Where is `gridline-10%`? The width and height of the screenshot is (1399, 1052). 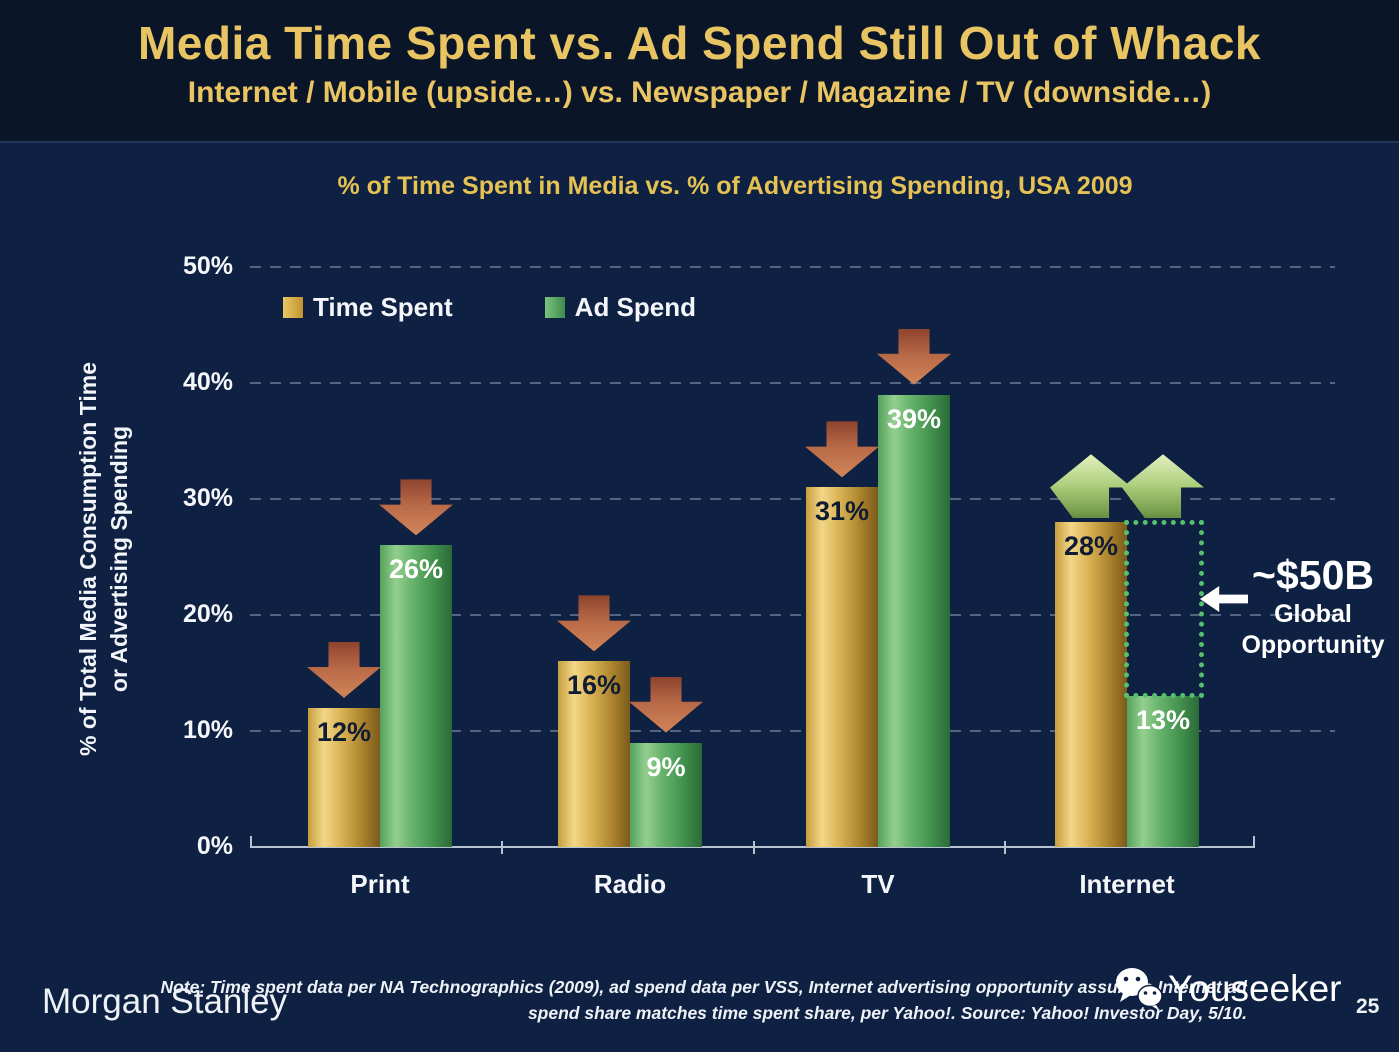 gridline-10% is located at coordinates (792, 731).